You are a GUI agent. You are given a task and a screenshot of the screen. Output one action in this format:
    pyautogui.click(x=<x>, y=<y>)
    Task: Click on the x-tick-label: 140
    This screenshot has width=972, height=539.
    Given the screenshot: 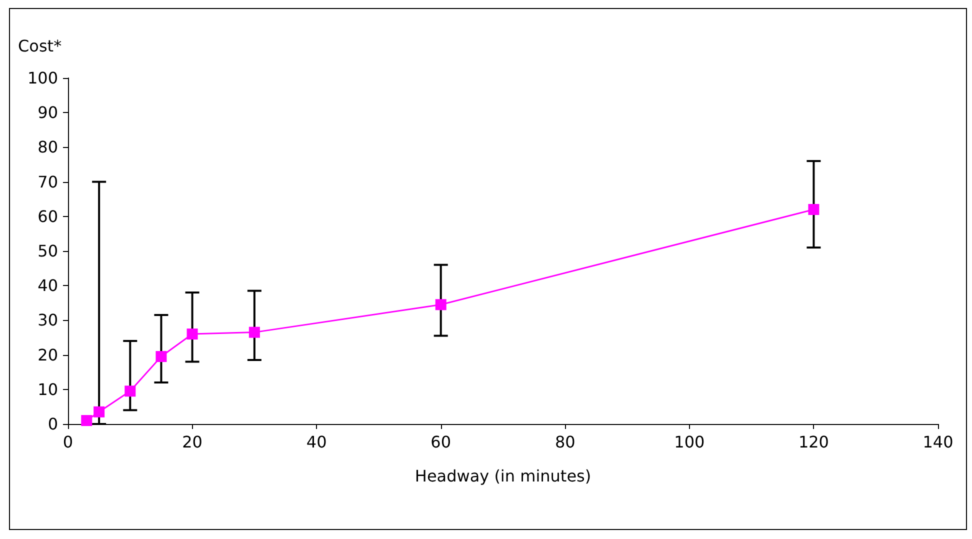 What is the action you would take?
    pyautogui.click(x=938, y=442)
    